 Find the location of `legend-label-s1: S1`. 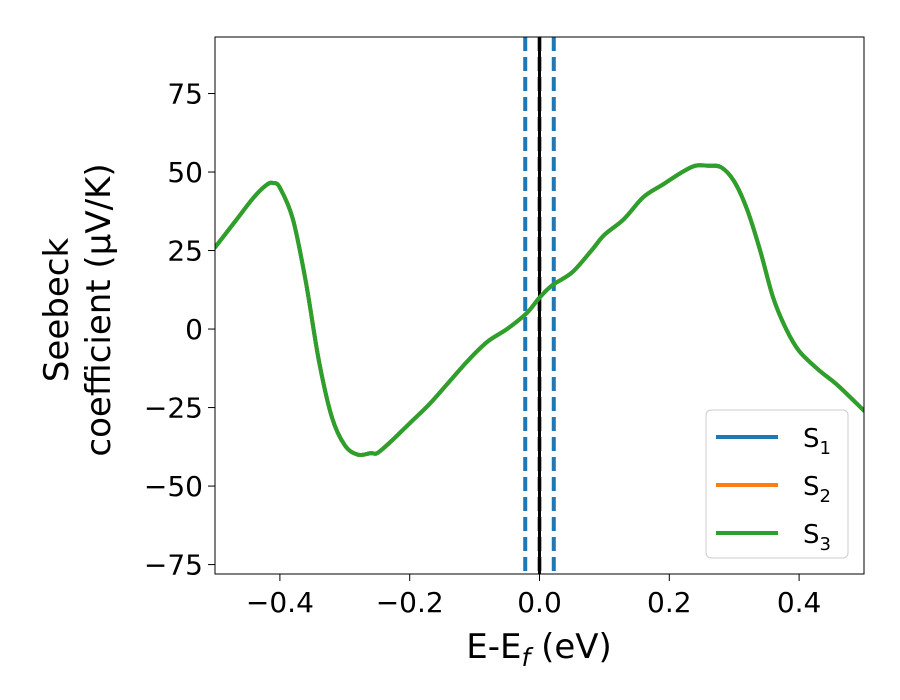

legend-label-s1: S1 is located at coordinates (817, 441).